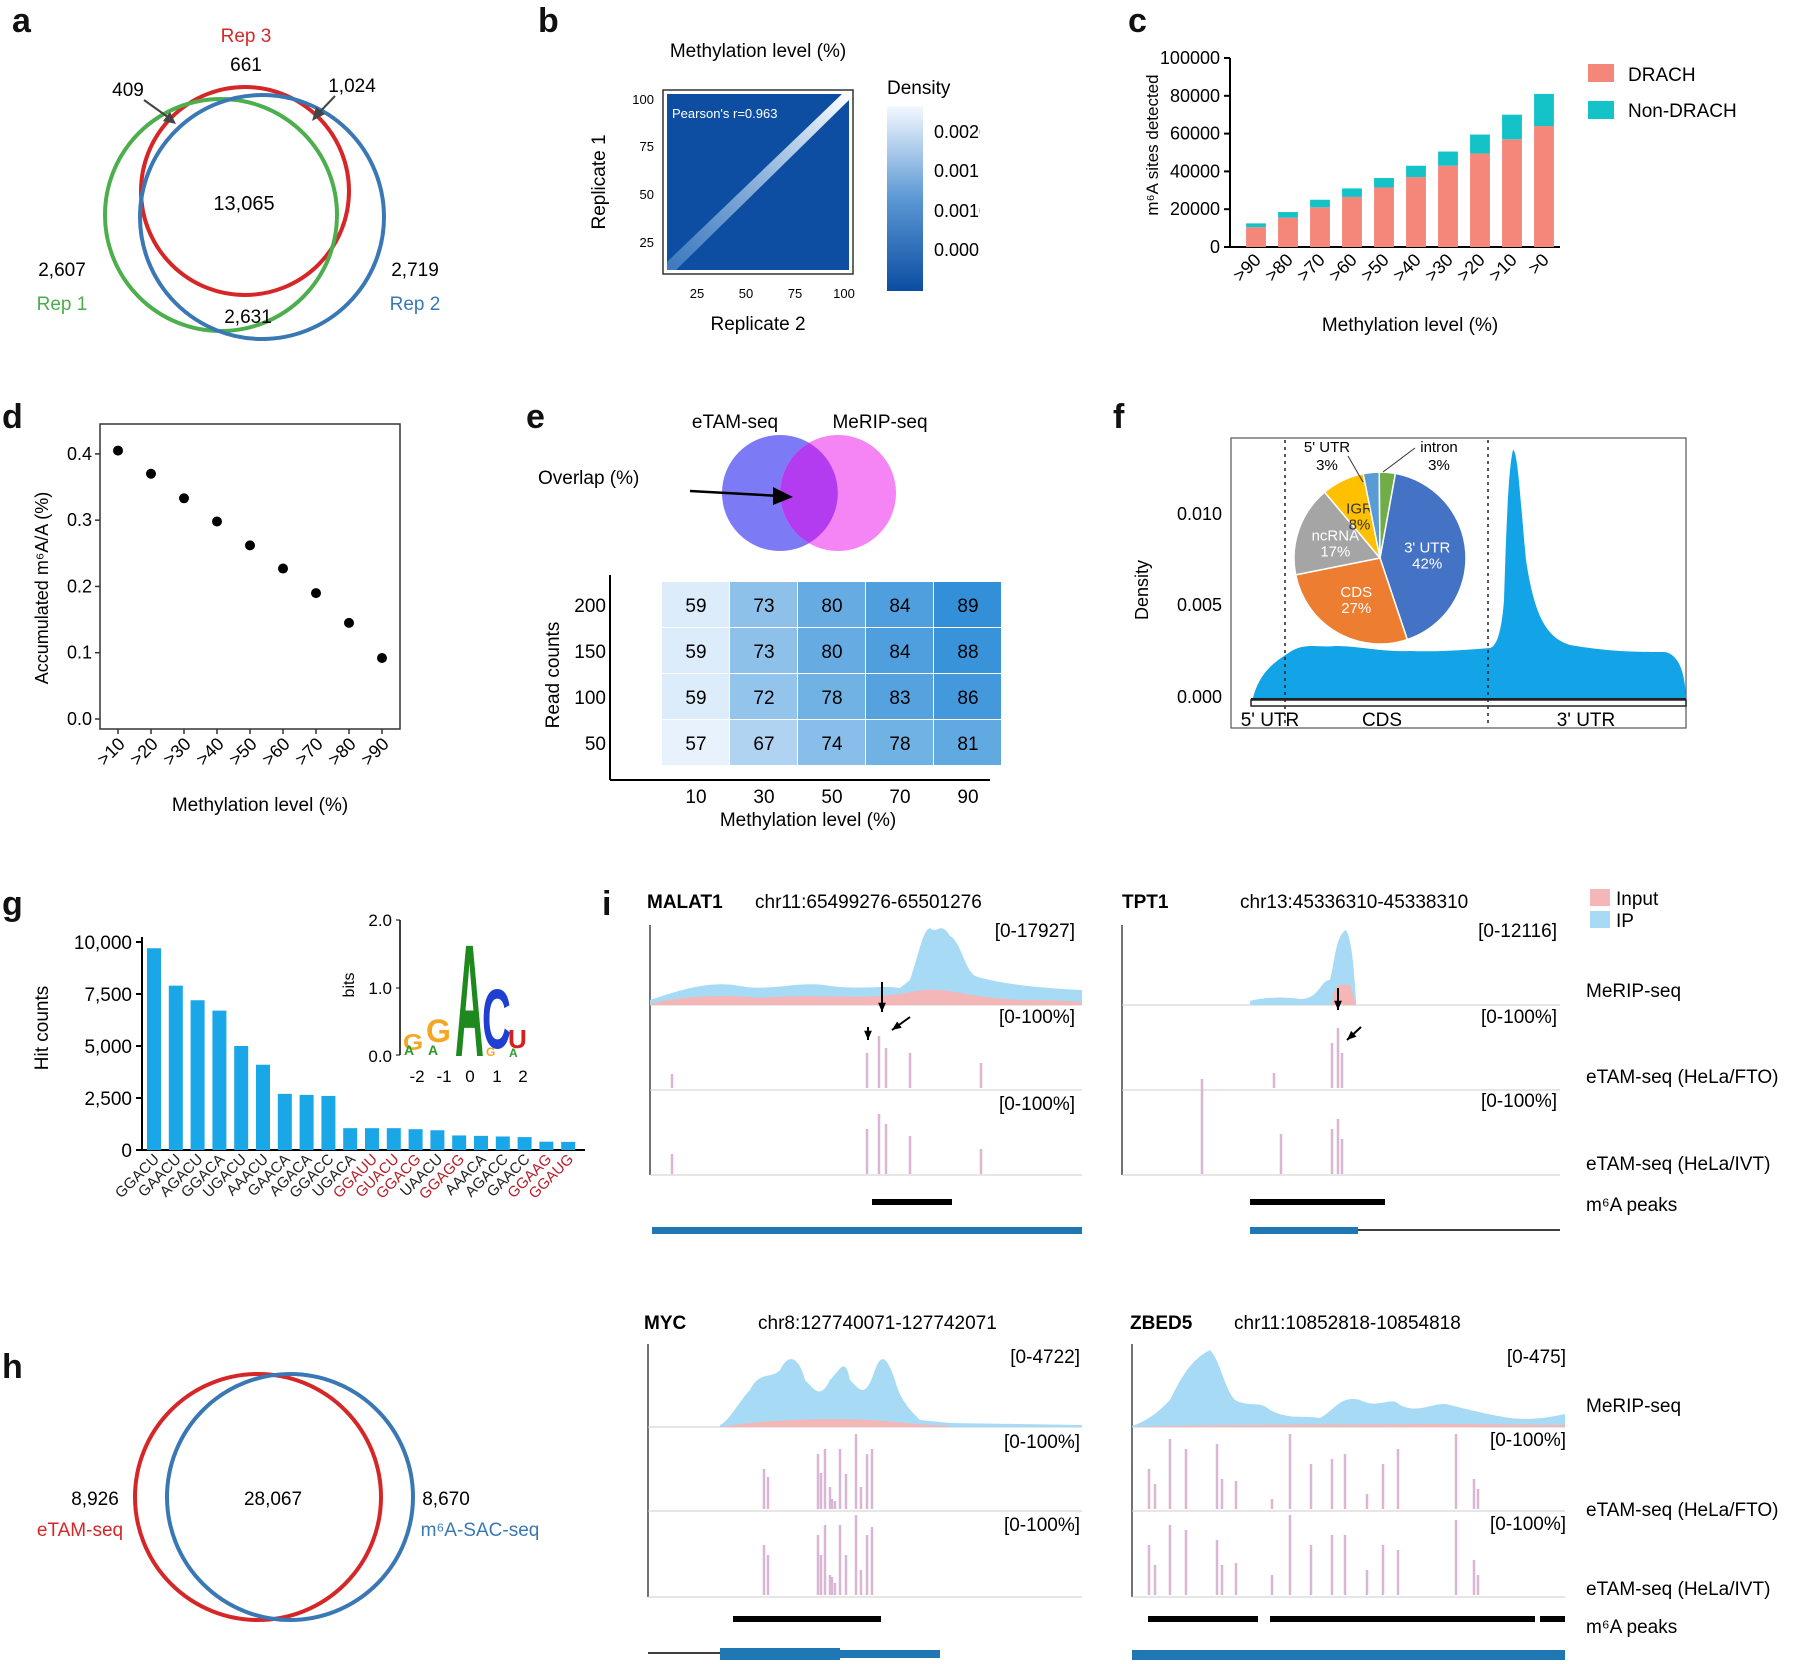 This screenshot has width=1800, height=1664. Describe the element at coordinates (1375, 268) in the screenshot. I see `c-xtick-label: >50` at that location.